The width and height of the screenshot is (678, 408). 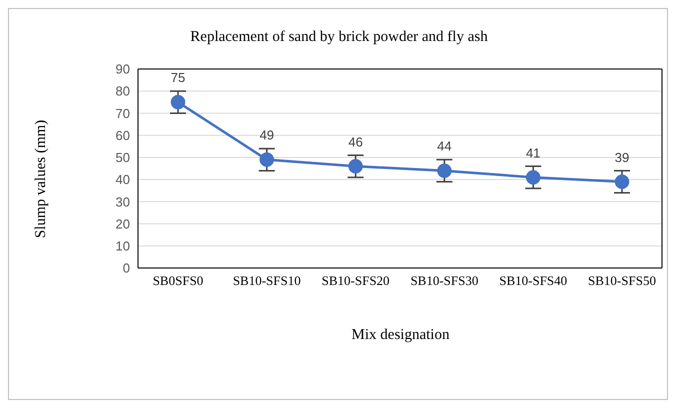 I want to click on y-tick-label: 60, so click(x=123, y=135).